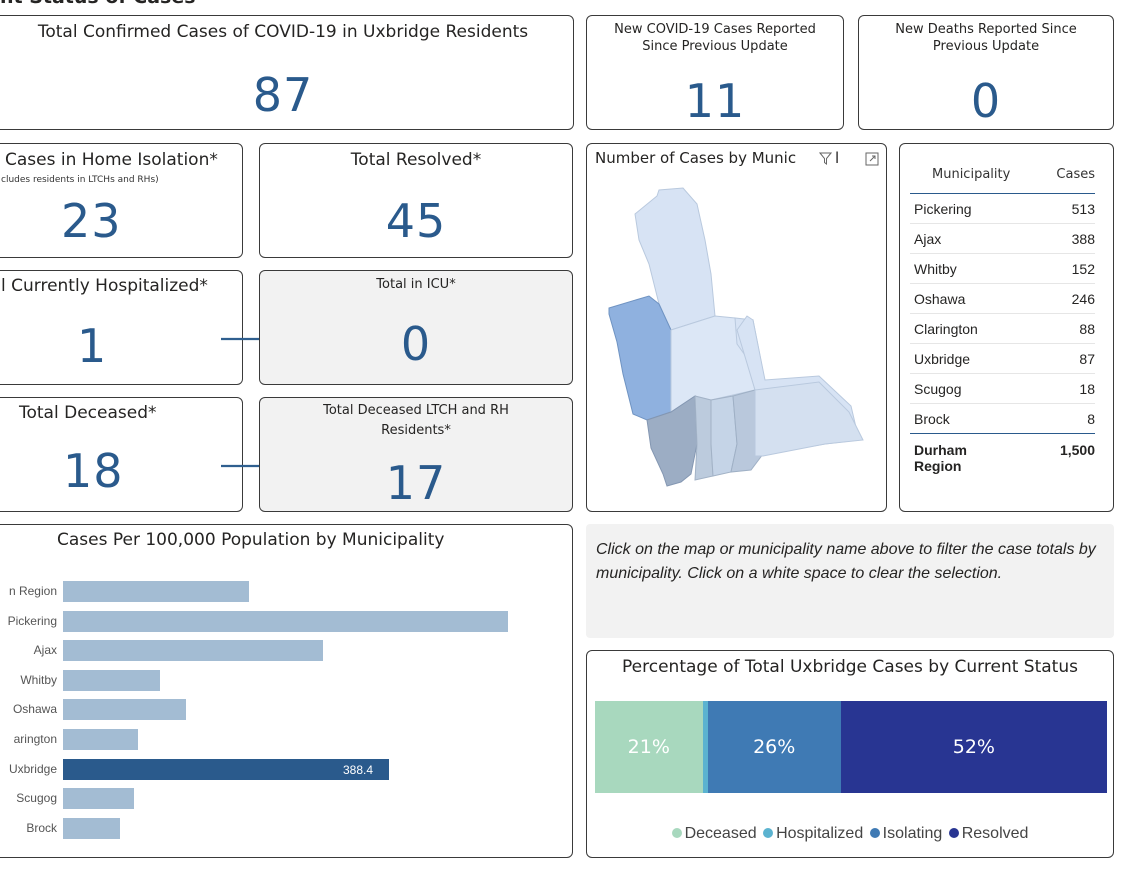 This screenshot has height=873, width=1125. I want to click on legend-isolating: Isolating, so click(906, 833).